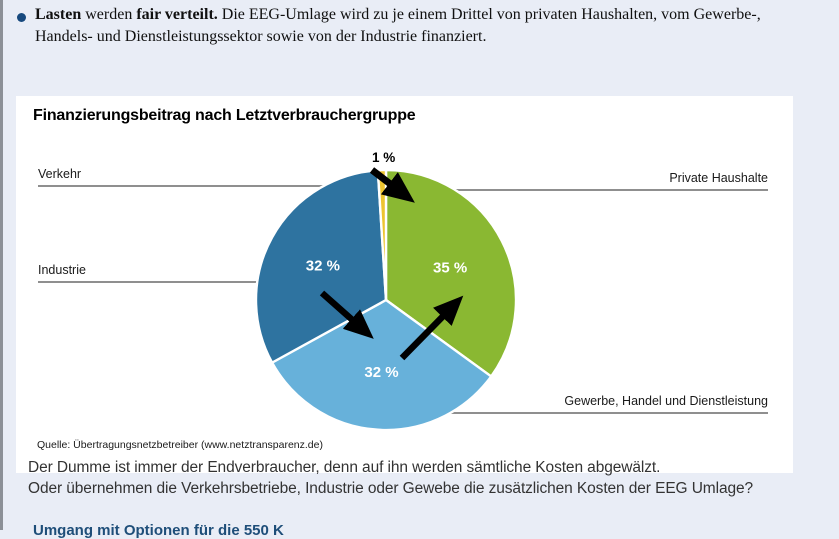 This screenshot has width=839, height=539. Describe the element at coordinates (21, 17) in the screenshot. I see `bullet-icon` at that location.